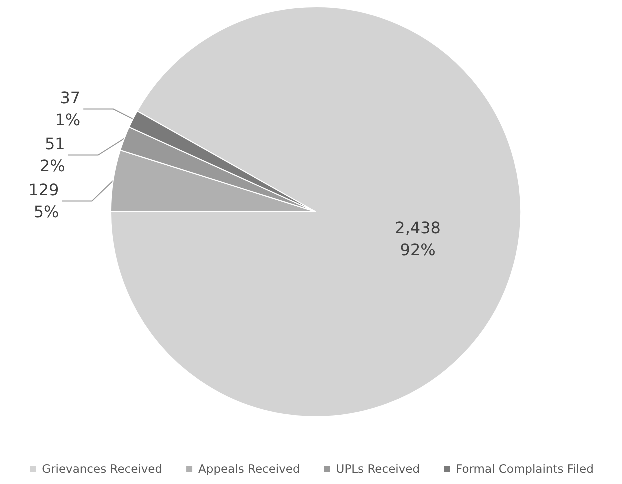 This screenshot has width=622, height=484. Describe the element at coordinates (249, 469) in the screenshot. I see `legend-label: Appeals Received` at that location.